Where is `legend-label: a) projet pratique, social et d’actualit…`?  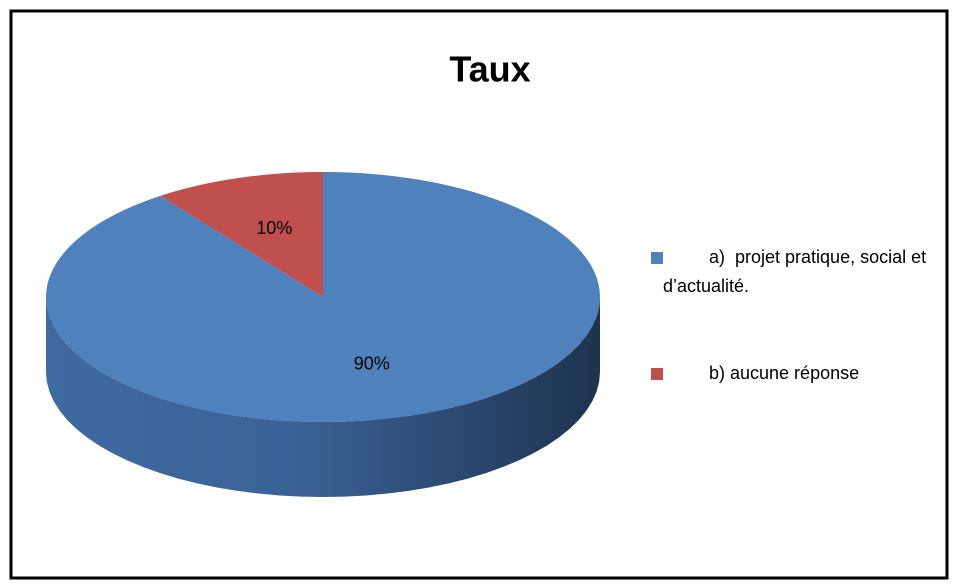 legend-label: a) projet pratique, social et d’actualit… is located at coordinates (797, 271).